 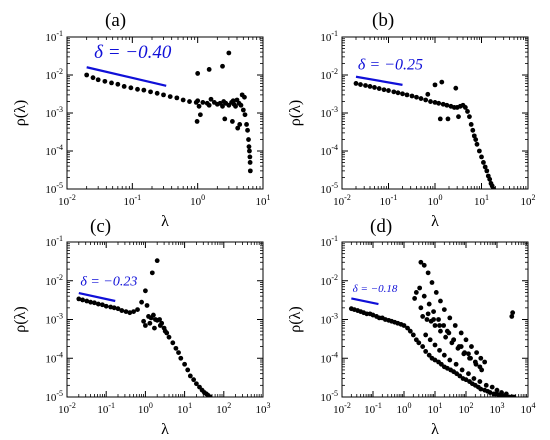 I want to click on y-axis-label: ρ(λ), so click(x=295, y=319).